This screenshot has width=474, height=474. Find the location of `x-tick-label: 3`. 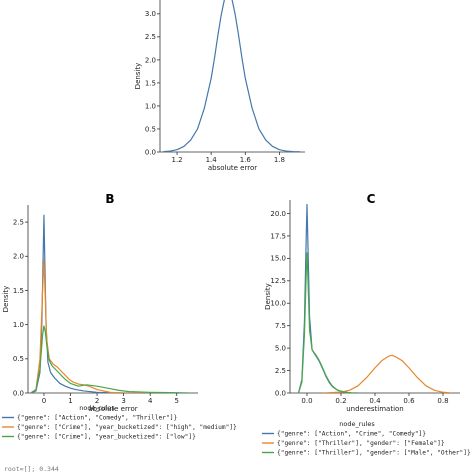

x-tick-label: 3 is located at coordinates (123, 401).